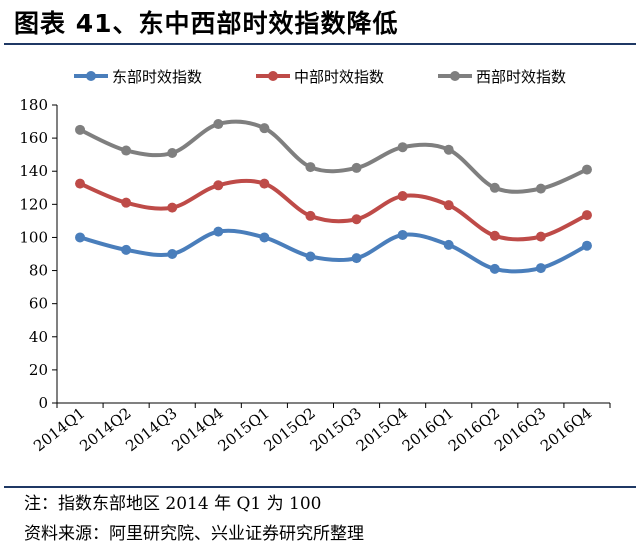 This screenshot has width=640, height=552. I want to click on y-tick-label: 180, so click(33, 105).